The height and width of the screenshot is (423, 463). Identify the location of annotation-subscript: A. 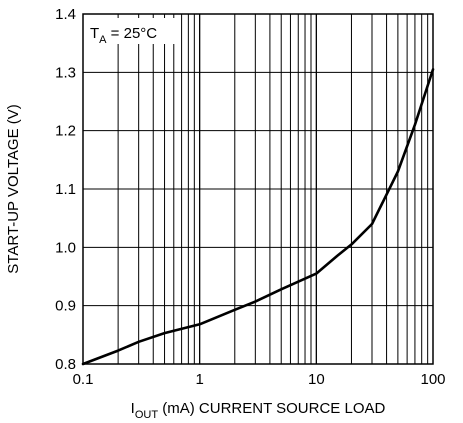
(103, 40).